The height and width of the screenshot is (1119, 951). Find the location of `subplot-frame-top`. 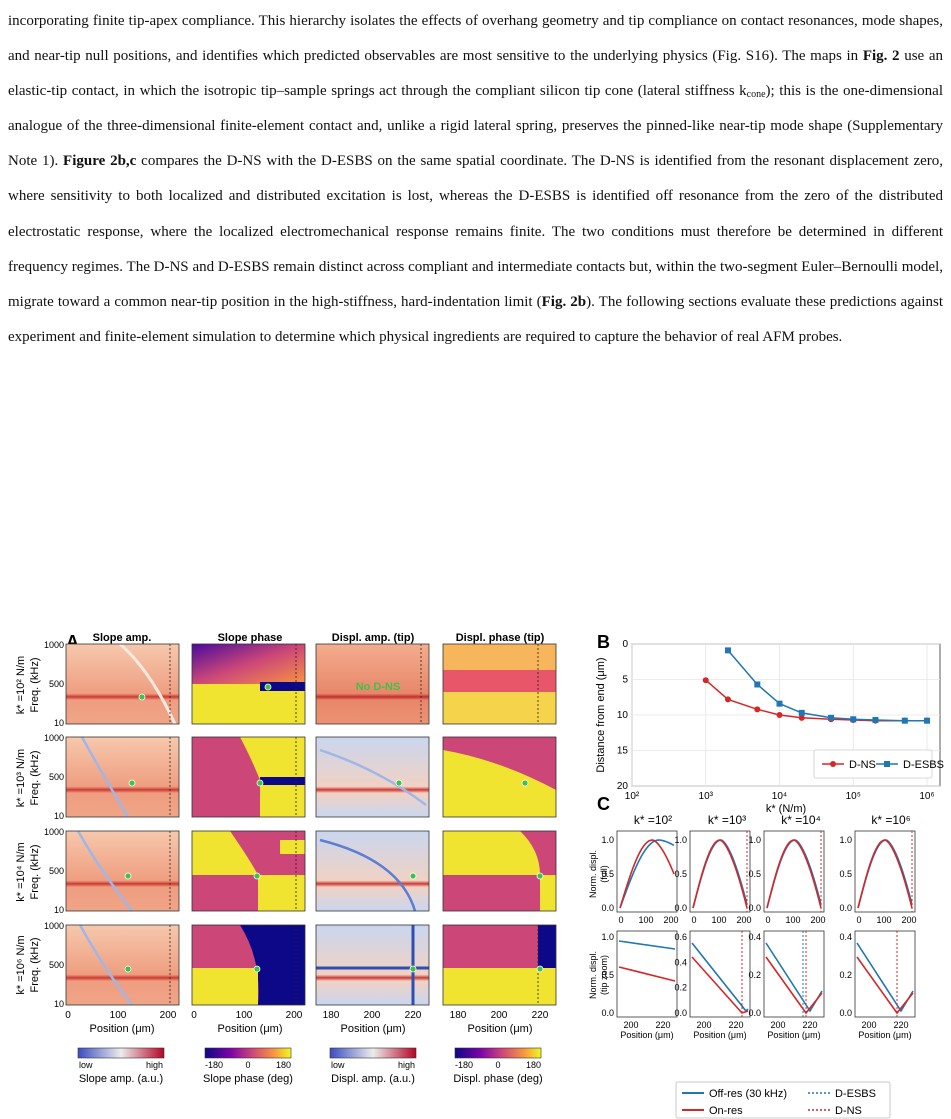

subplot-frame-top is located at coordinates (885, 871).